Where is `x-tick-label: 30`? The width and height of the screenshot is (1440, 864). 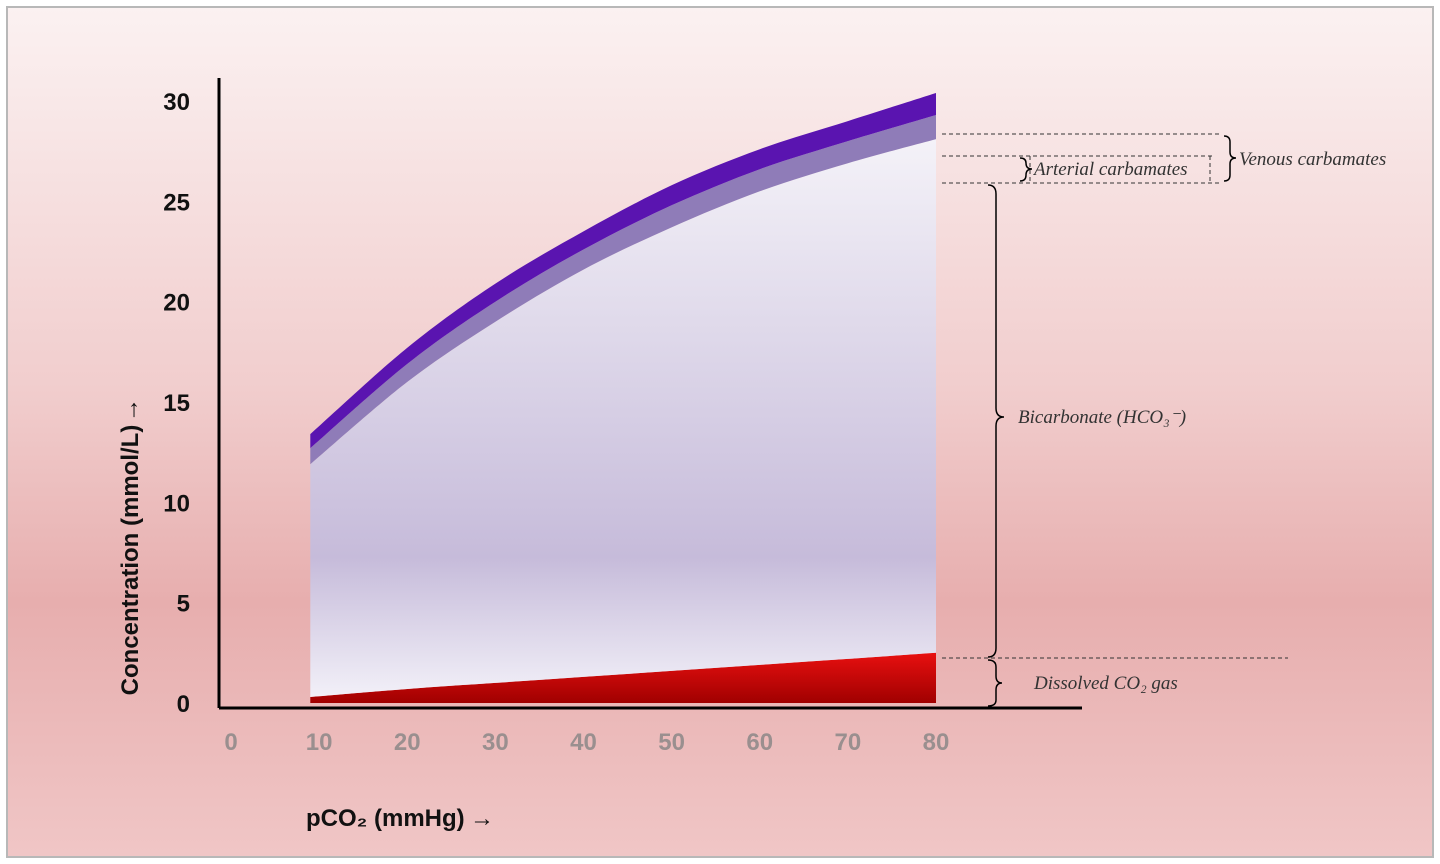
x-tick-label: 30 is located at coordinates (495, 742).